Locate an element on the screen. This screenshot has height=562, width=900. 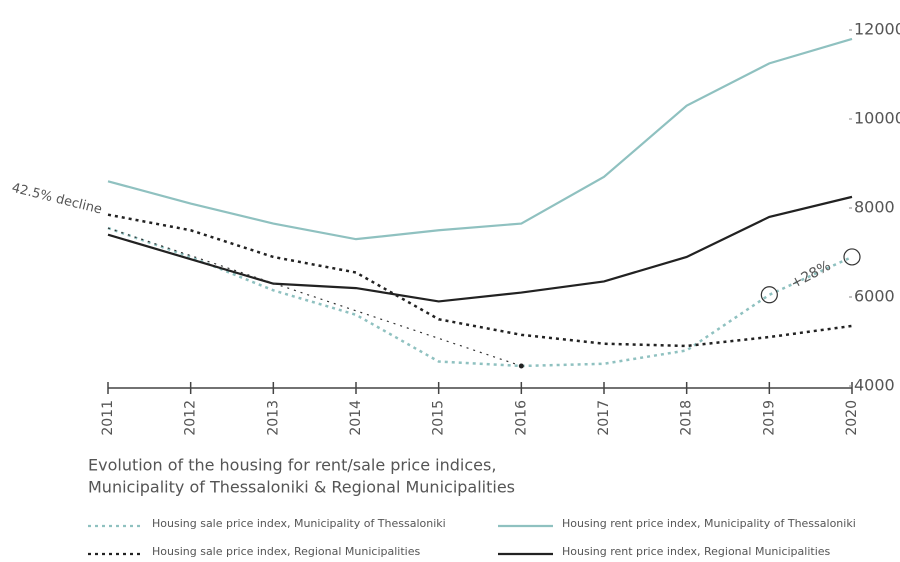
y-tick-label: 12000 is located at coordinates (877, 29).